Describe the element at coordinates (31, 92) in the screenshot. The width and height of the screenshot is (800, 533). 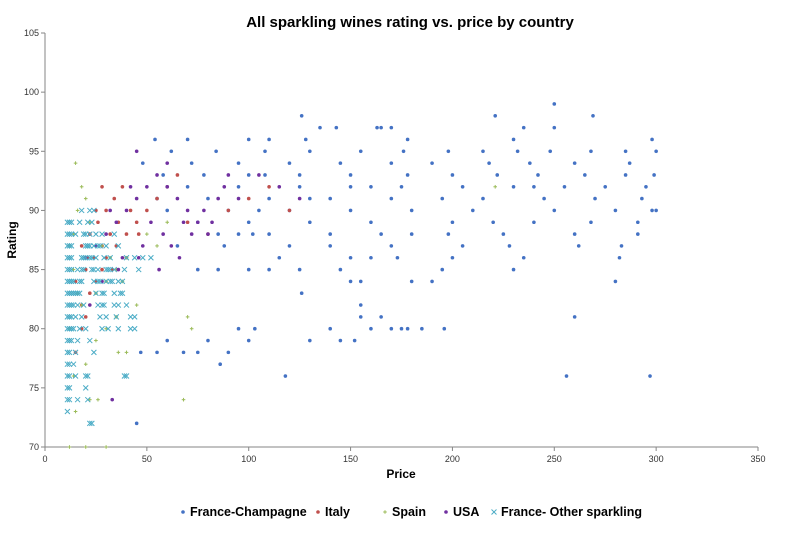
I see `y-tick-label: 100` at that location.